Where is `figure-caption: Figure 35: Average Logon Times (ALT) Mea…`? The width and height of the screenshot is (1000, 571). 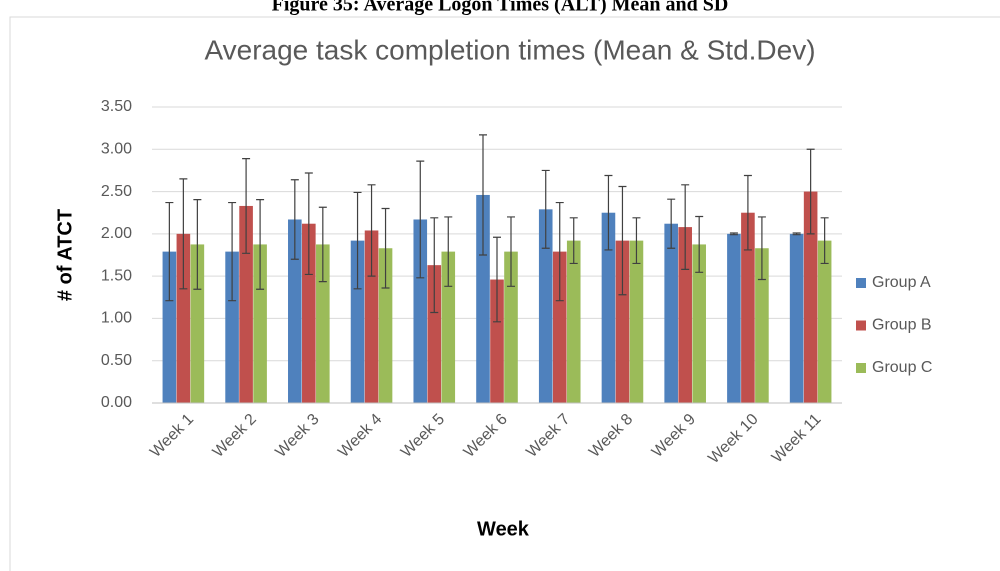
figure-caption: Figure 35: Average Logon Times (ALT) Mea… is located at coordinates (500, 8).